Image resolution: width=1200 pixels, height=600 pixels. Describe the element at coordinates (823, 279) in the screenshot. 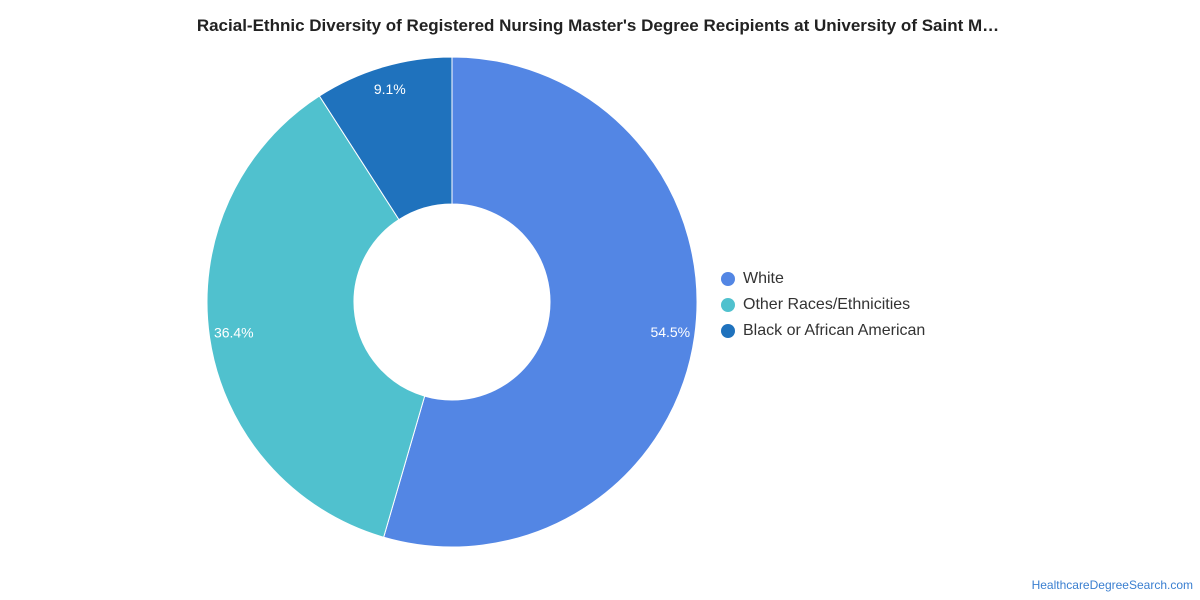

I see `legend-item-white: White` at that location.